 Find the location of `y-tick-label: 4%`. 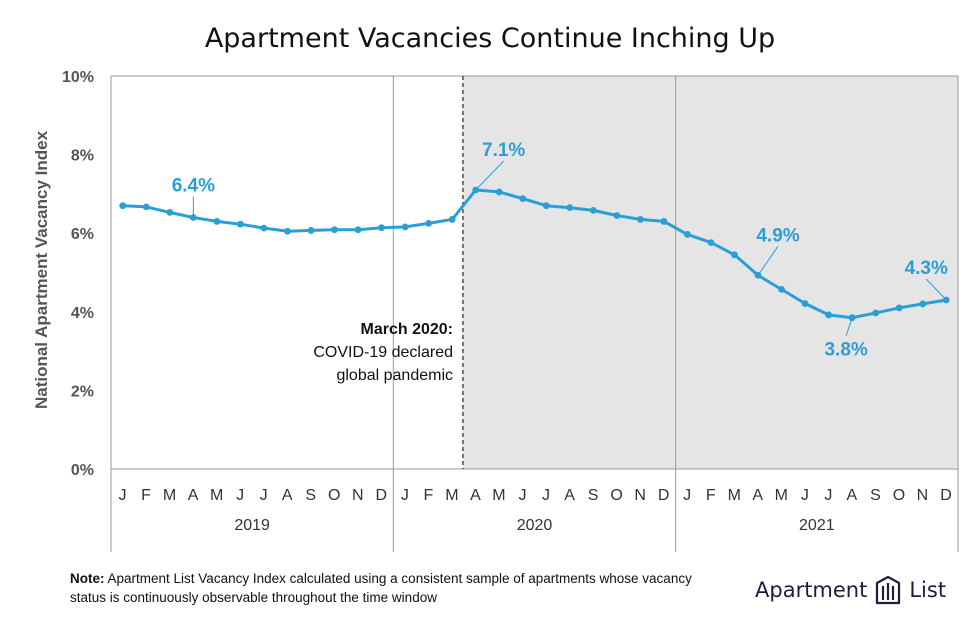

y-tick-label: 4% is located at coordinates (82, 313).